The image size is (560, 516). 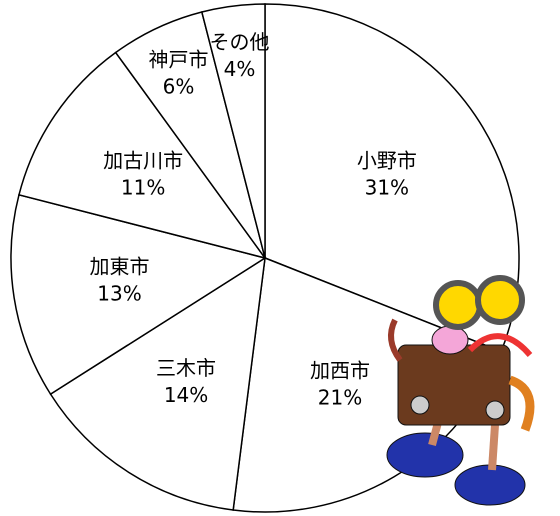 What do you see at coordinates (186, 368) in the screenshot?
I see `slice-label: 三木市` at bounding box center [186, 368].